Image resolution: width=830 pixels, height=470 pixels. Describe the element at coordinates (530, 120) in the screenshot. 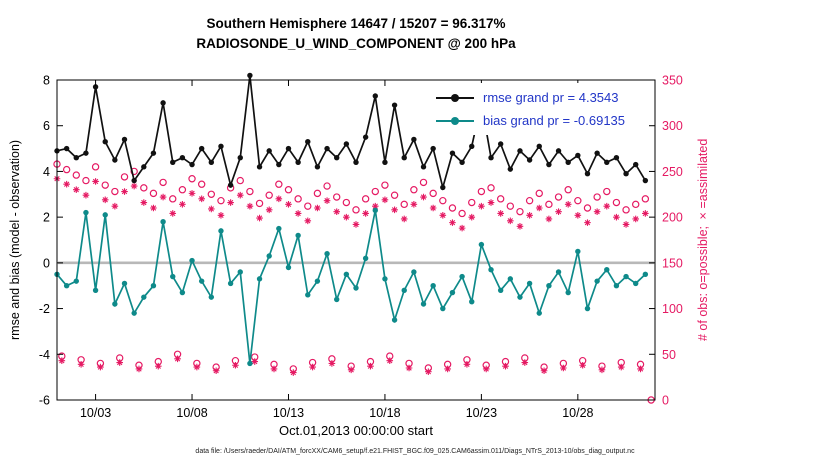

I see `legend-entry-bias: bias grand pr = -0.69135` at that location.